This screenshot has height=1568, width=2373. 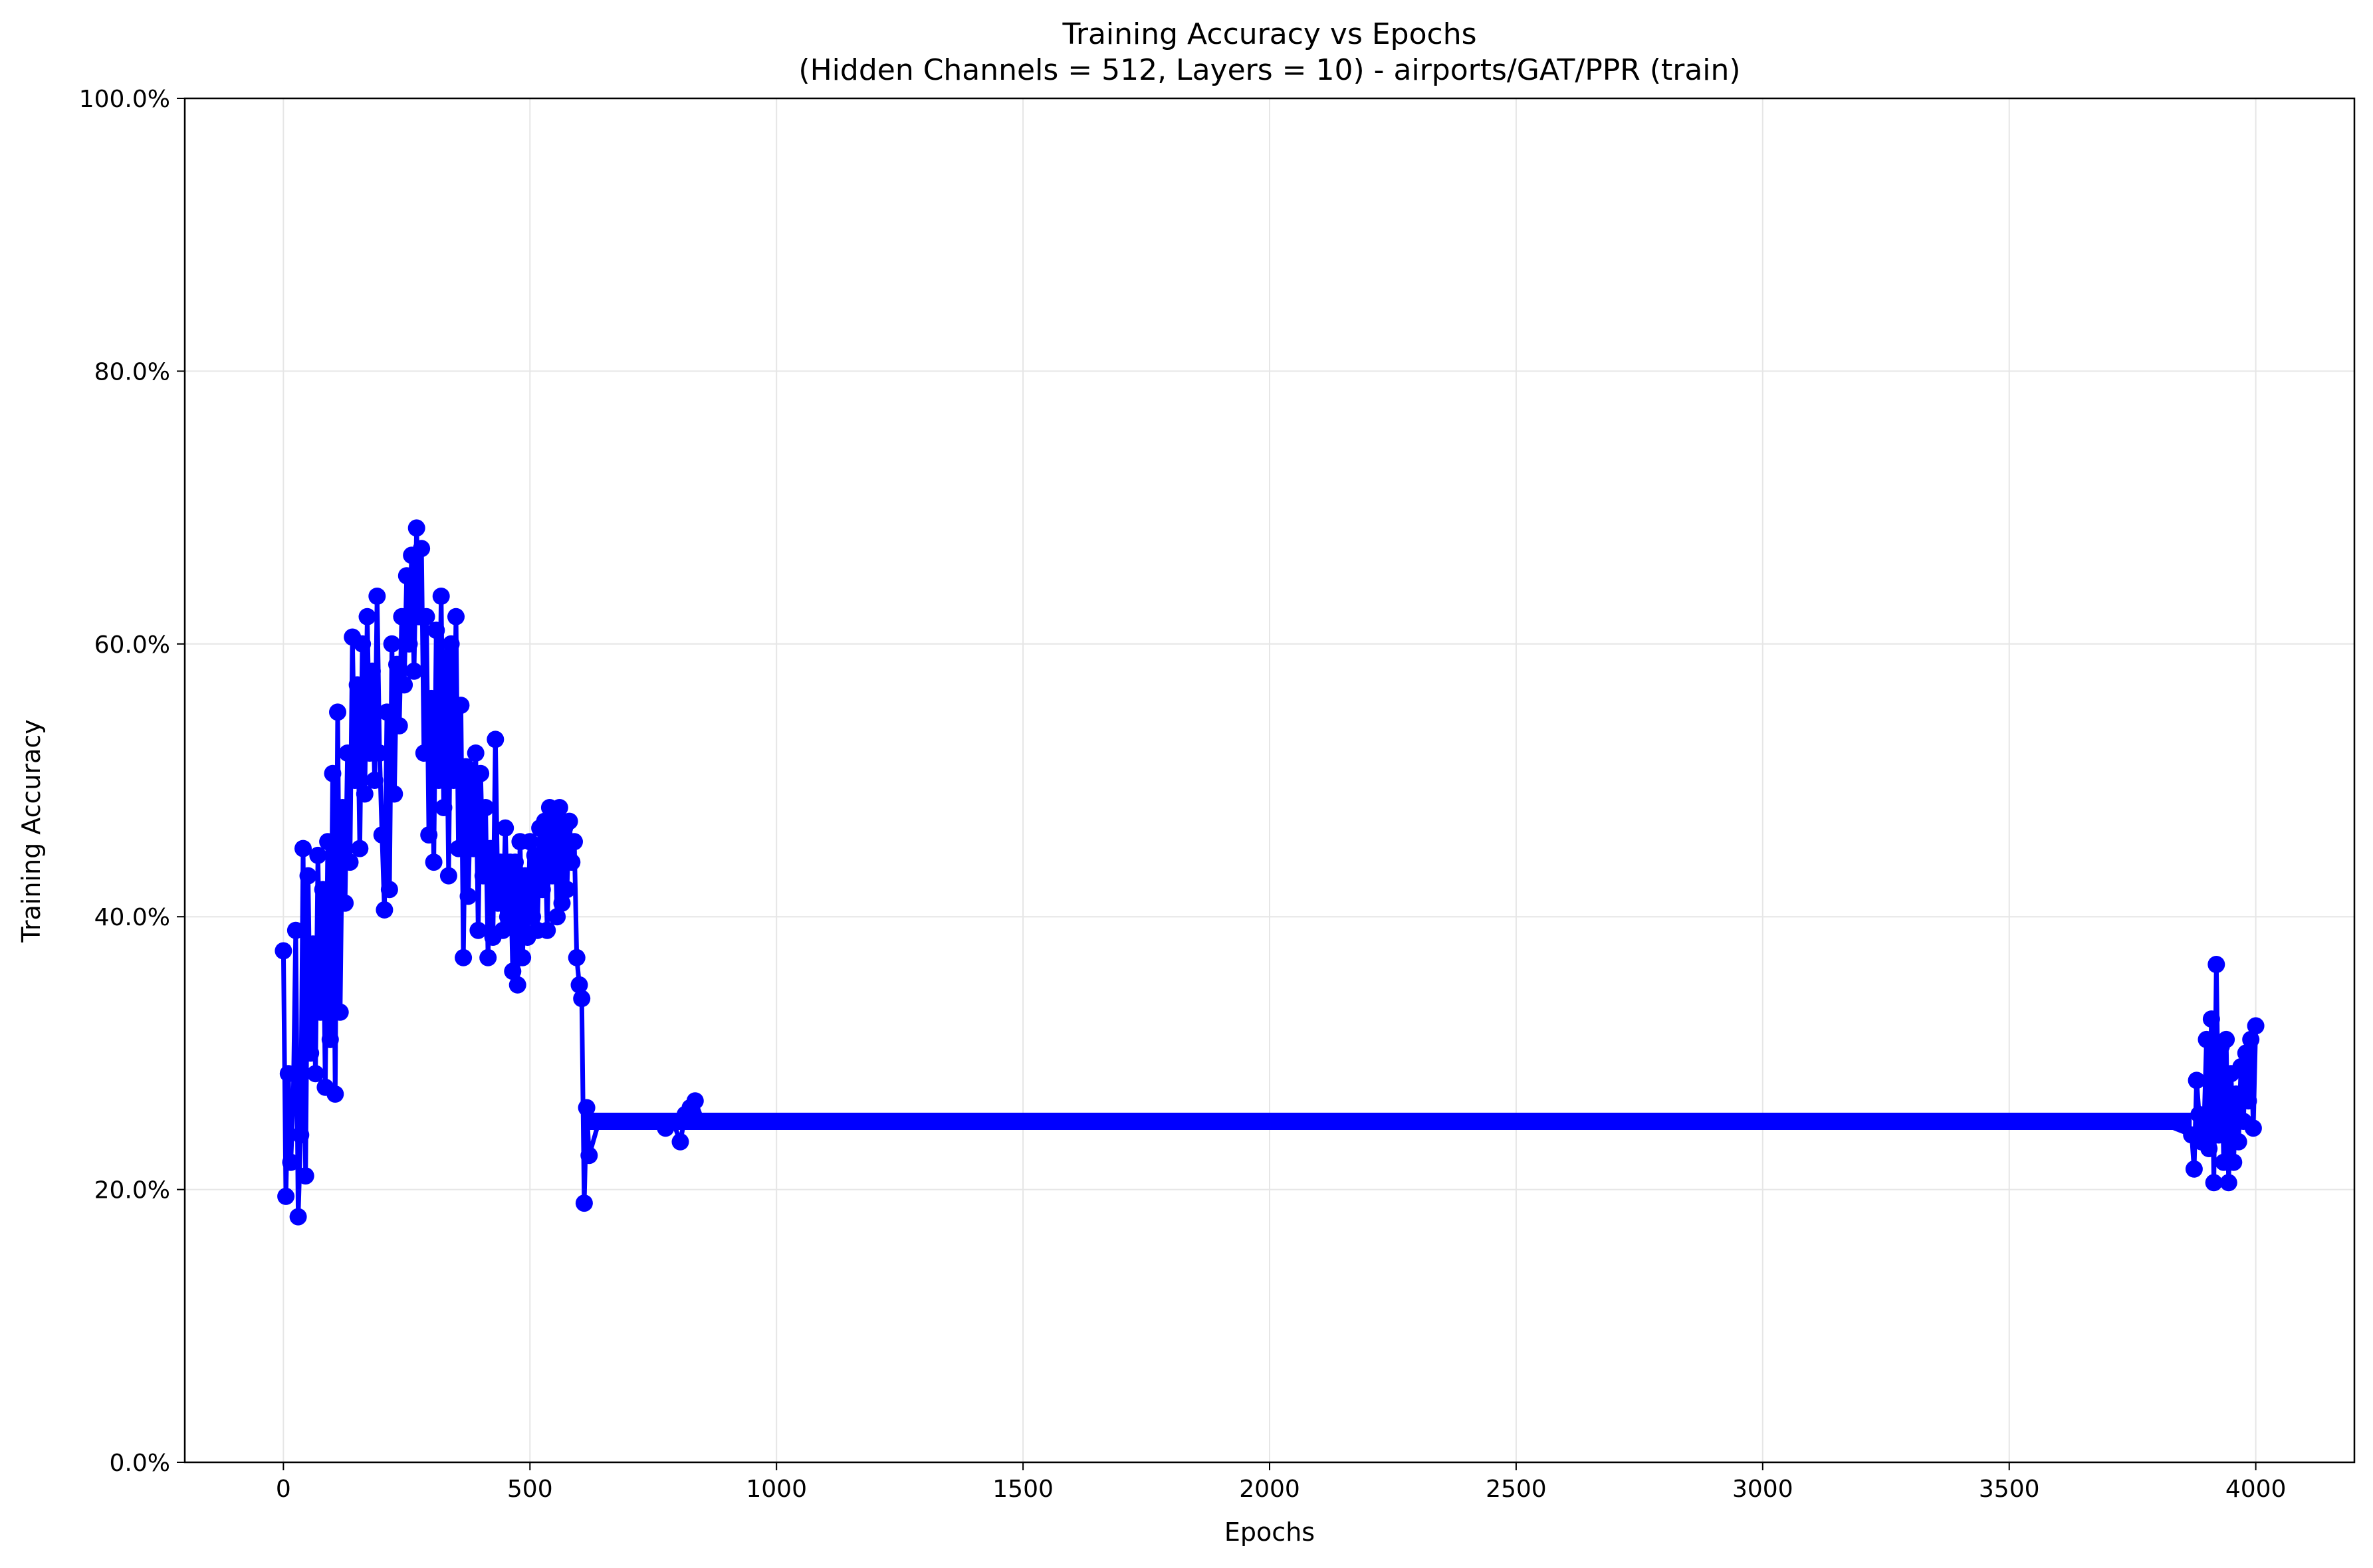 What do you see at coordinates (140, 1463) in the screenshot?
I see `y-tick-label: 0.0%` at bounding box center [140, 1463].